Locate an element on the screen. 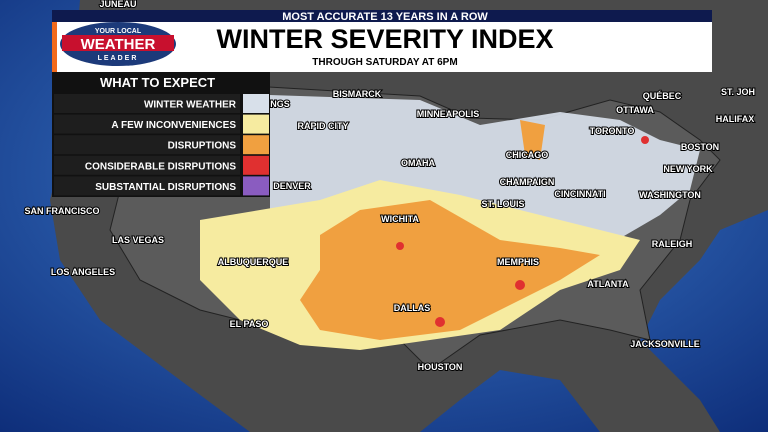  banner-bar is located at coordinates (382, 16).